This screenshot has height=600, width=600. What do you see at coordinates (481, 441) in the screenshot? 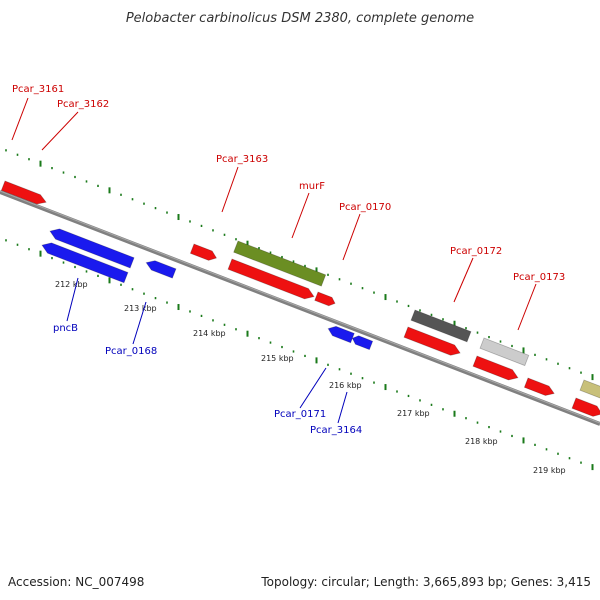
I see `kbp-label: 218 kbp` at bounding box center [481, 441].